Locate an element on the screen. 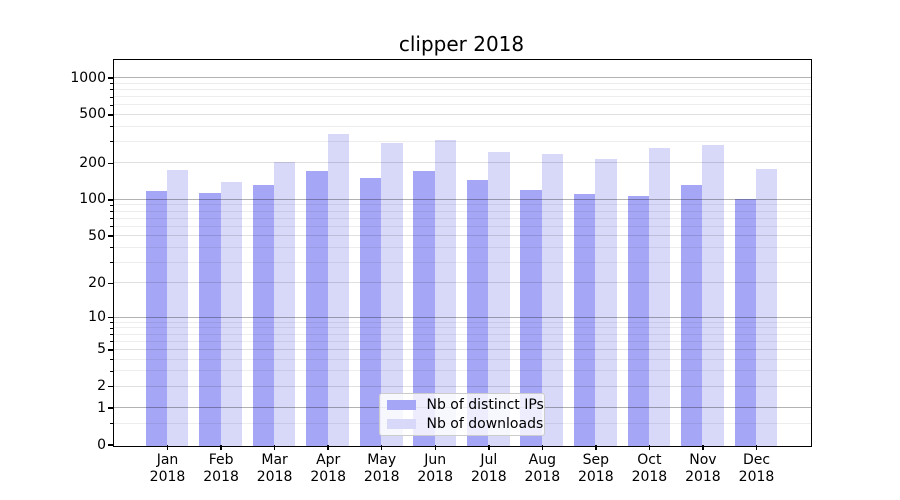  bar-ips-jul is located at coordinates (477, 313).